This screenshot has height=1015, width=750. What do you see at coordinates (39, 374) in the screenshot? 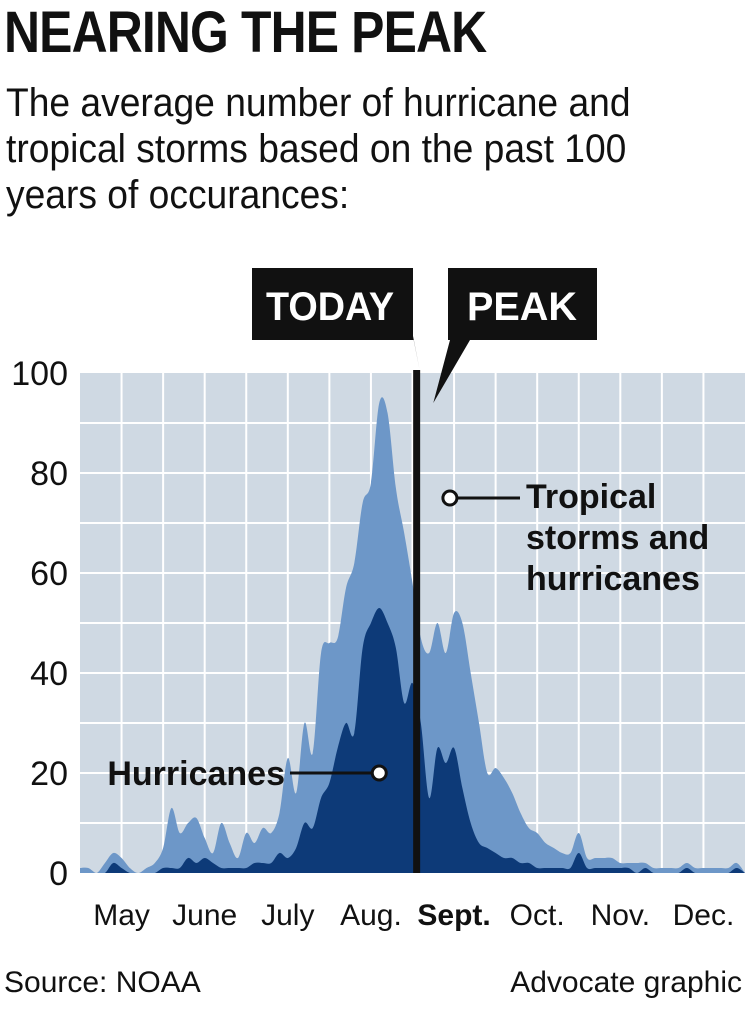
I see `y-tick-label: 100` at bounding box center [39, 374].